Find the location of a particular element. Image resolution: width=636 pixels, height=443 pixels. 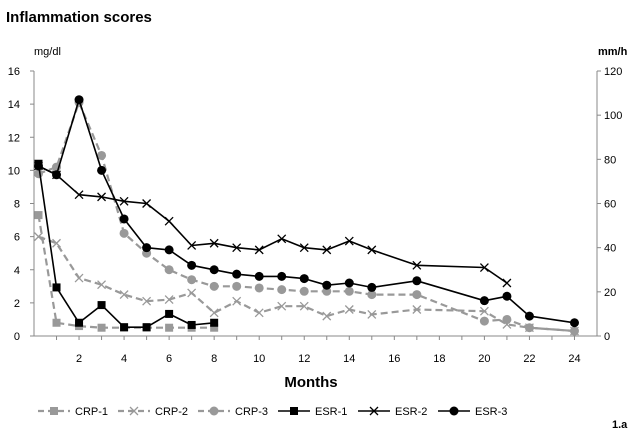

left-tick-label: 8 is located at coordinates (17, 205).